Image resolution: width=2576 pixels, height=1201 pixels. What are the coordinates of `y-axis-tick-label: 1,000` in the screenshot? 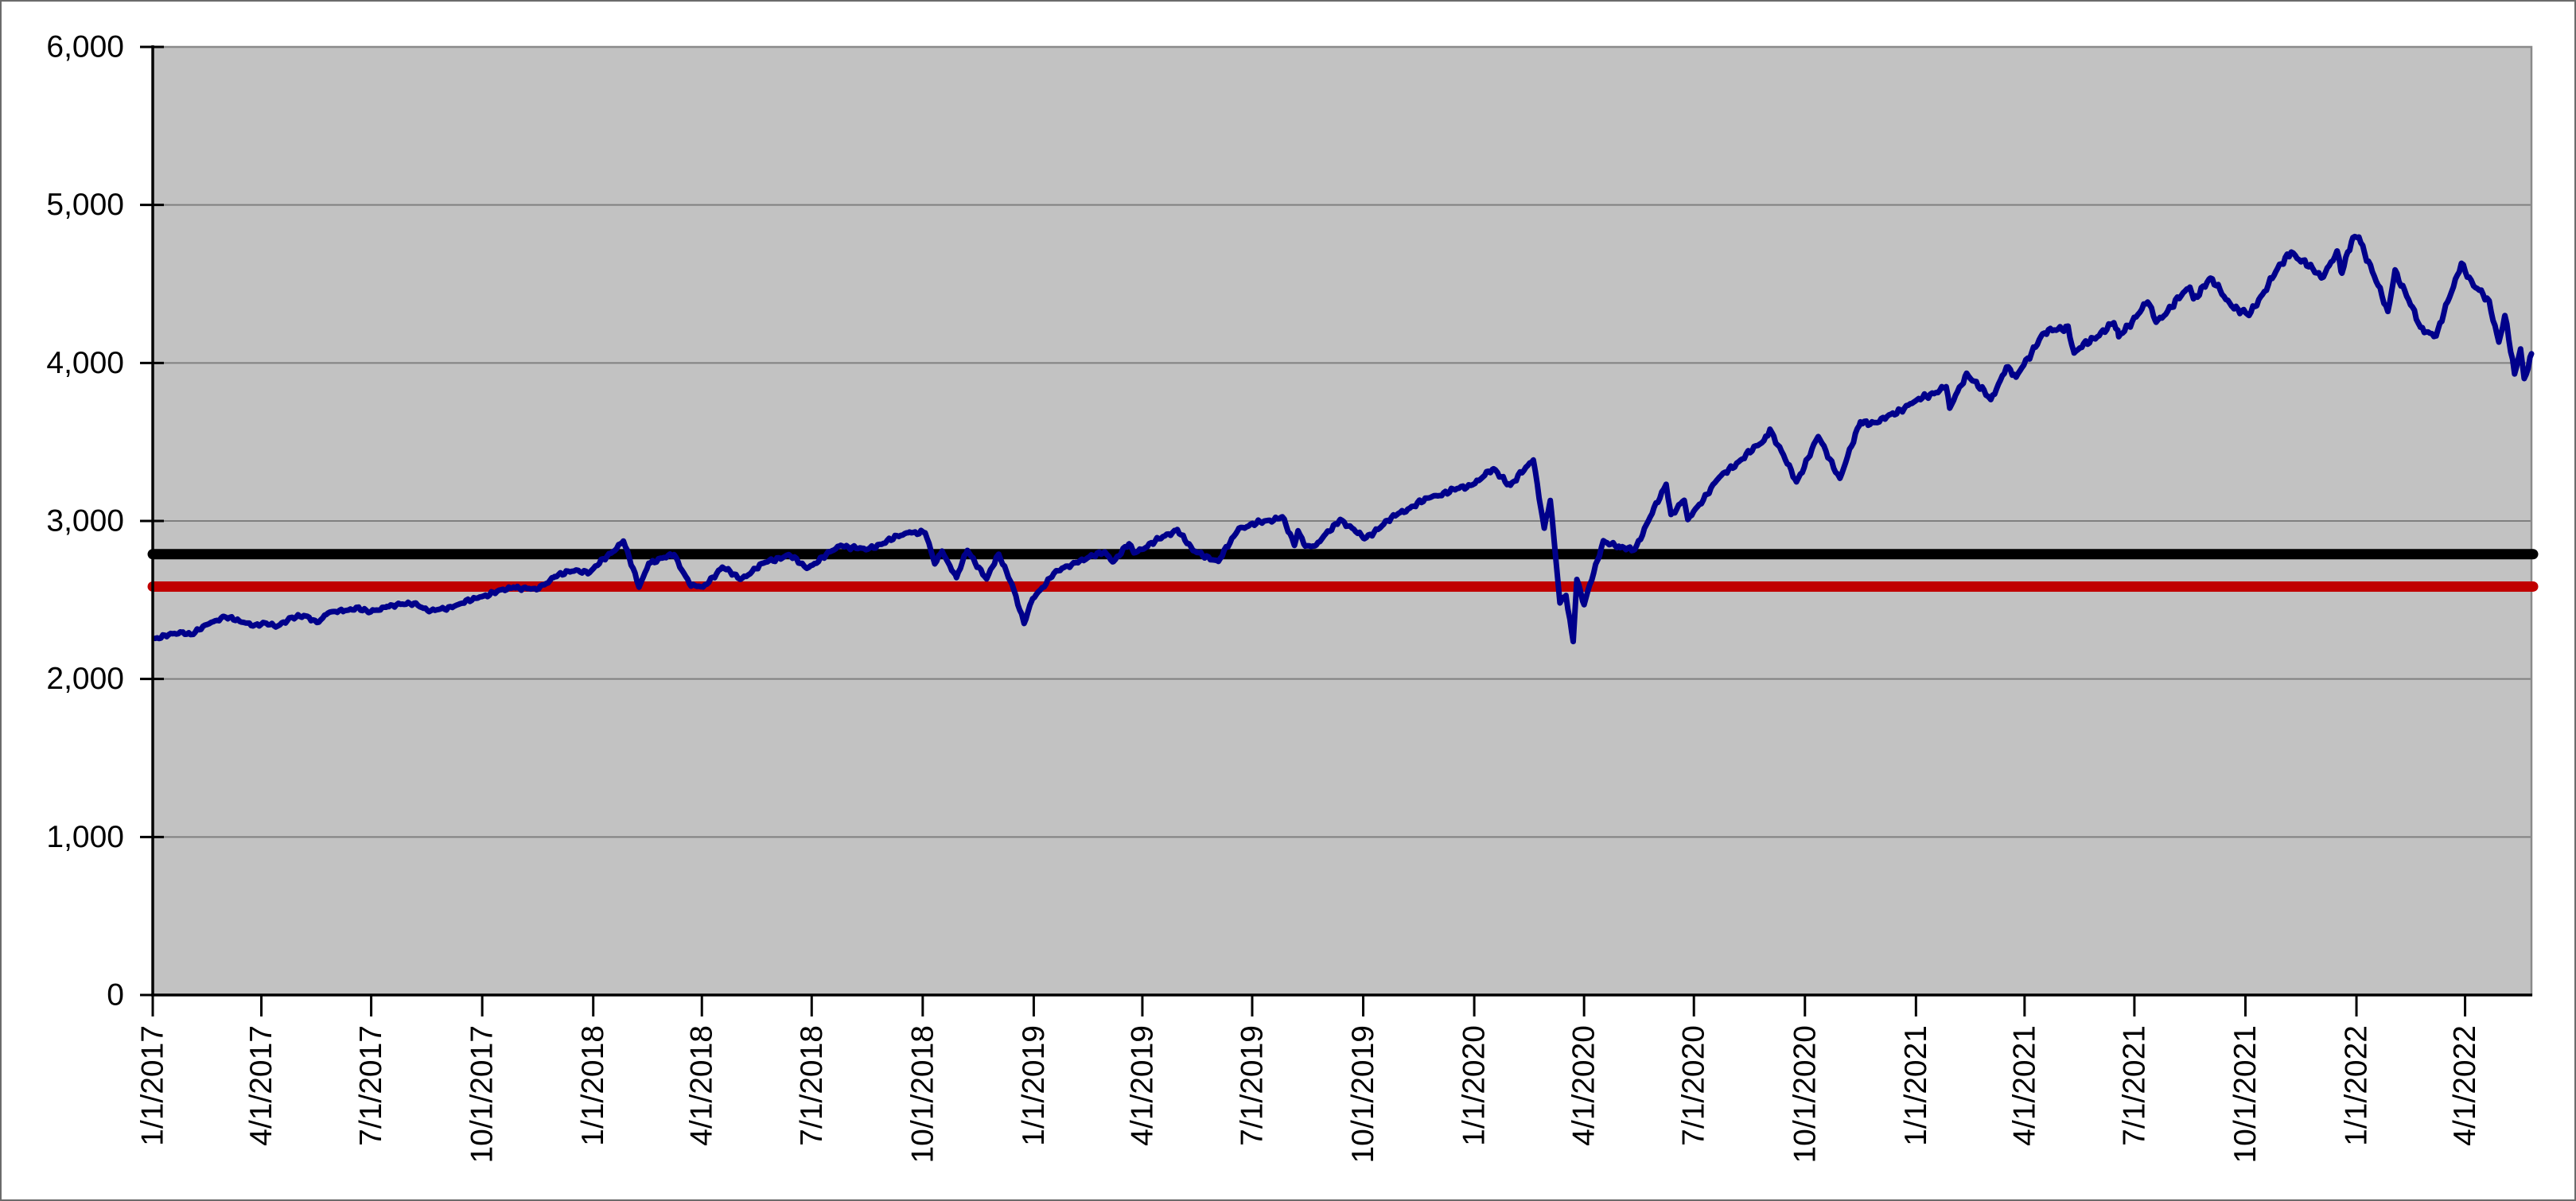 It's located at (85, 837).